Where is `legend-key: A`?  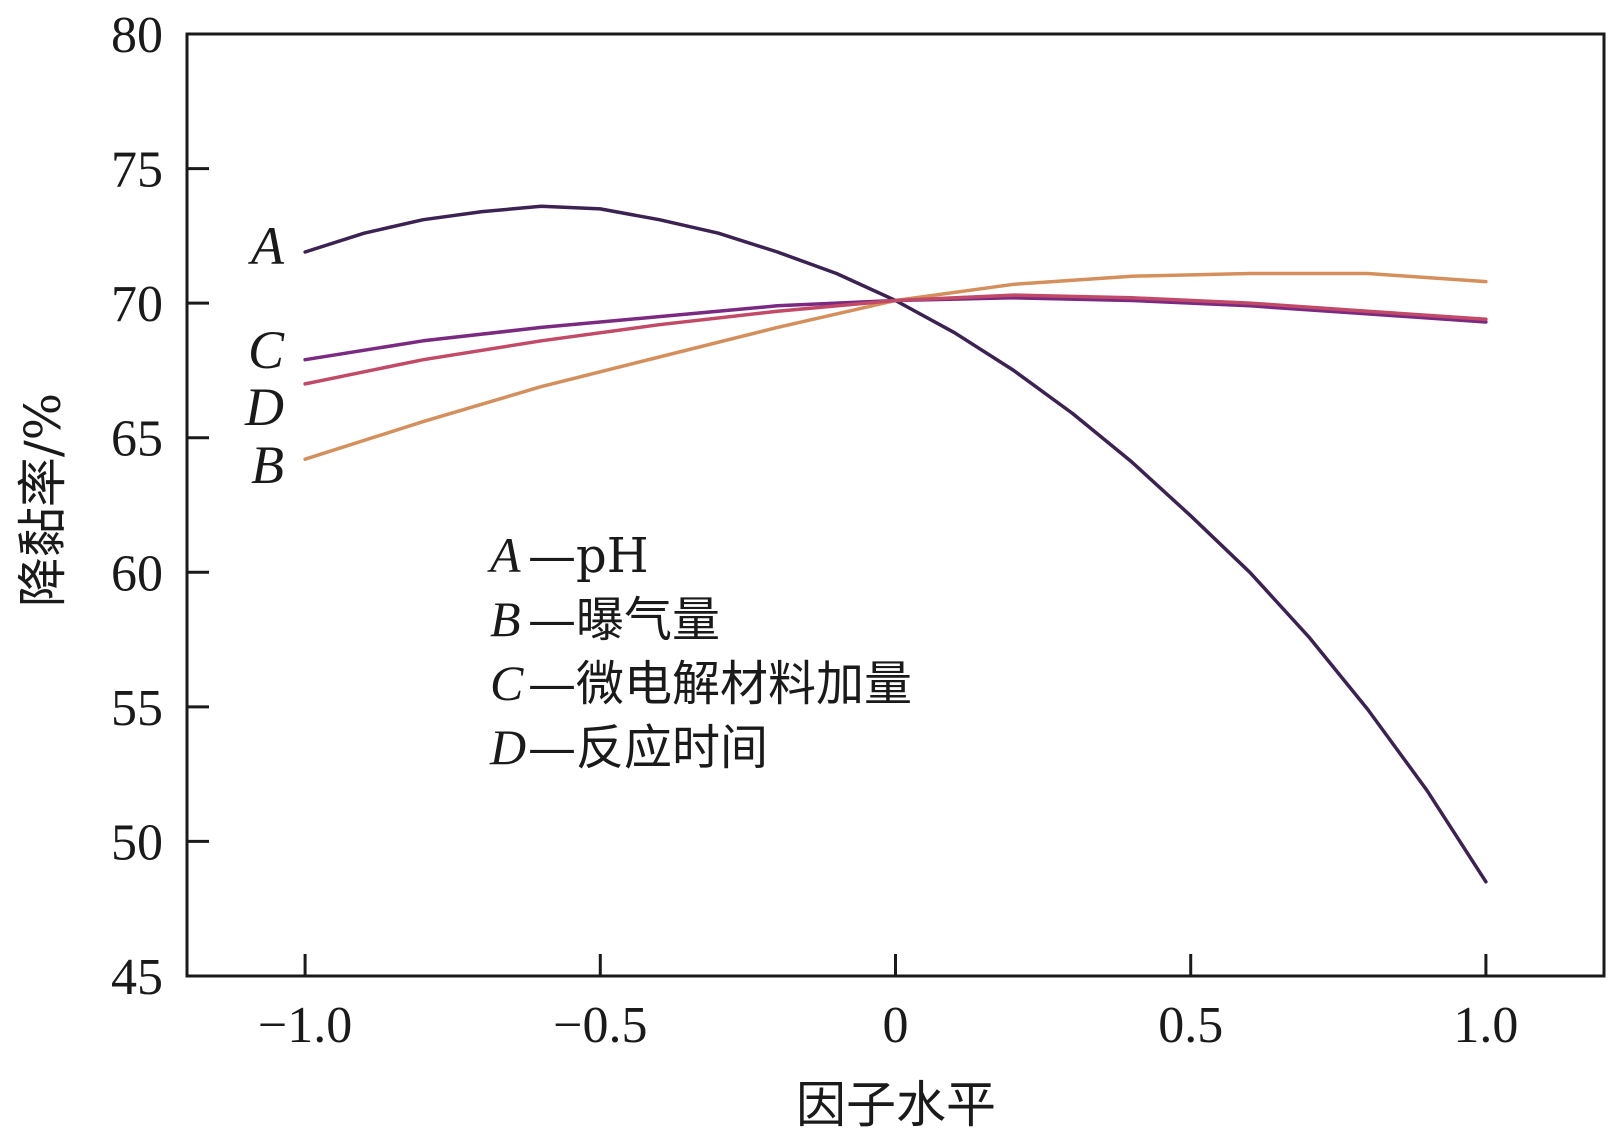
legend-key: A is located at coordinates (504, 555).